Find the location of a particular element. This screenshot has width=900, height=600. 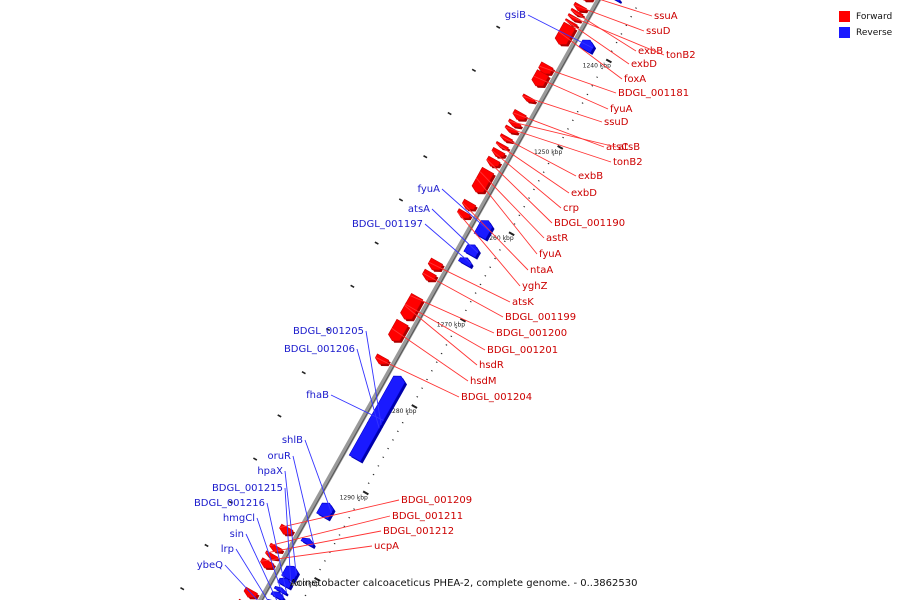

reverse-gene-label: BDGL_001215 is located at coordinates (247, 488).